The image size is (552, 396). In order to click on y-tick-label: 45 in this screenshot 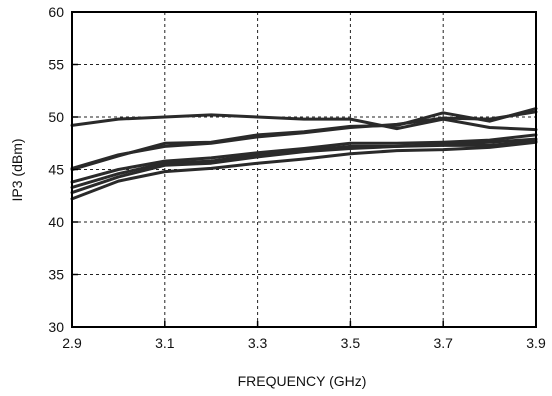, I will do `click(56, 170)`.